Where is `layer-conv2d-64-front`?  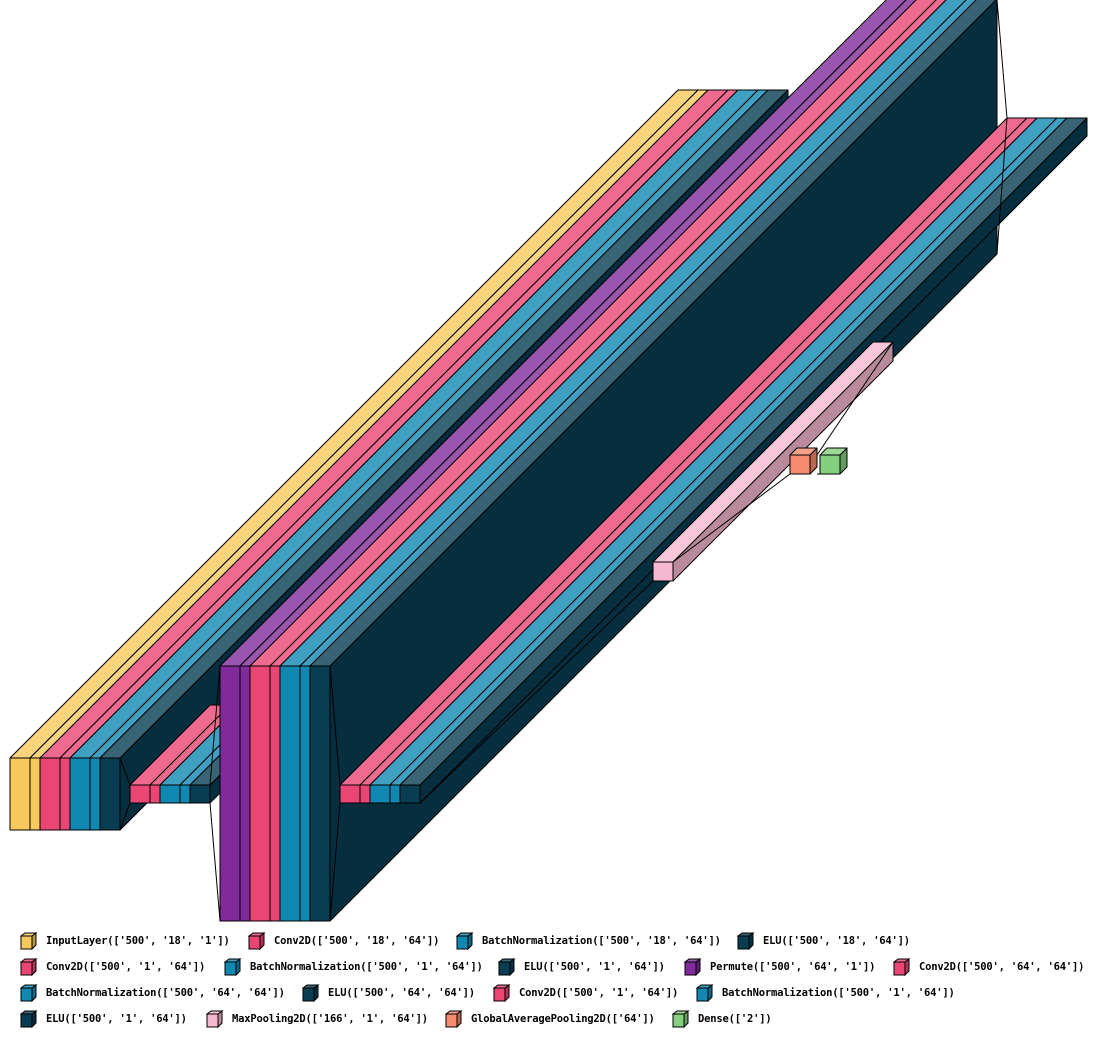
layer-conv2d-64-front is located at coordinates (260, 793).